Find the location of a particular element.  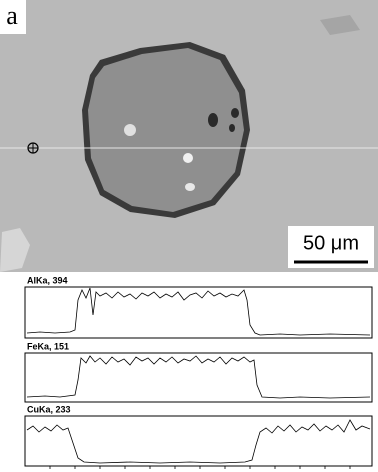

profile-label: AlKa, 394 is located at coordinates (47, 280).